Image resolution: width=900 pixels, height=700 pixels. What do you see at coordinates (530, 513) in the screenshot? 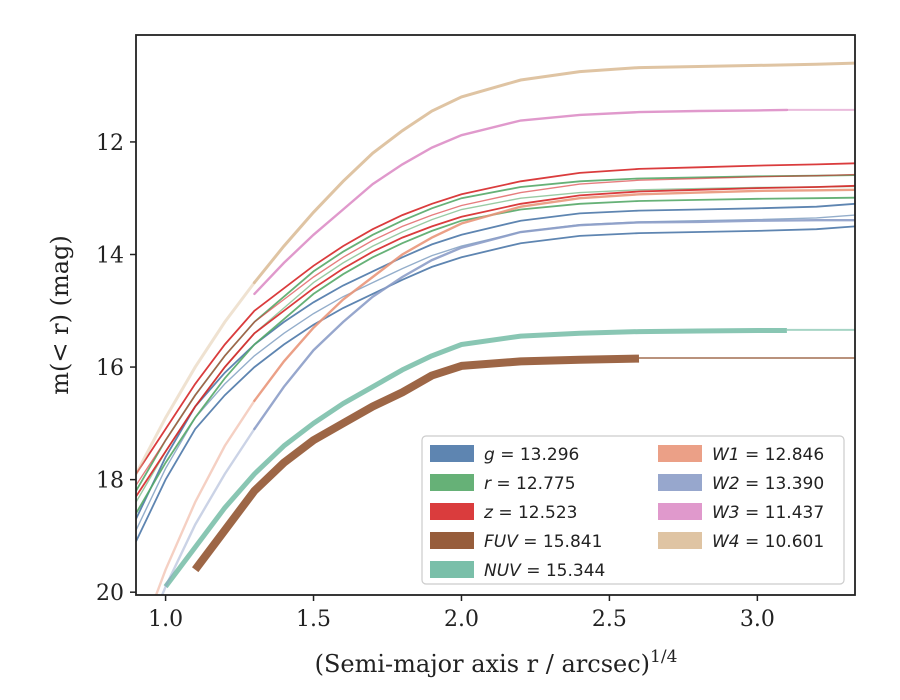
I see `legend-label-z: z = 12.523` at bounding box center [530, 513].